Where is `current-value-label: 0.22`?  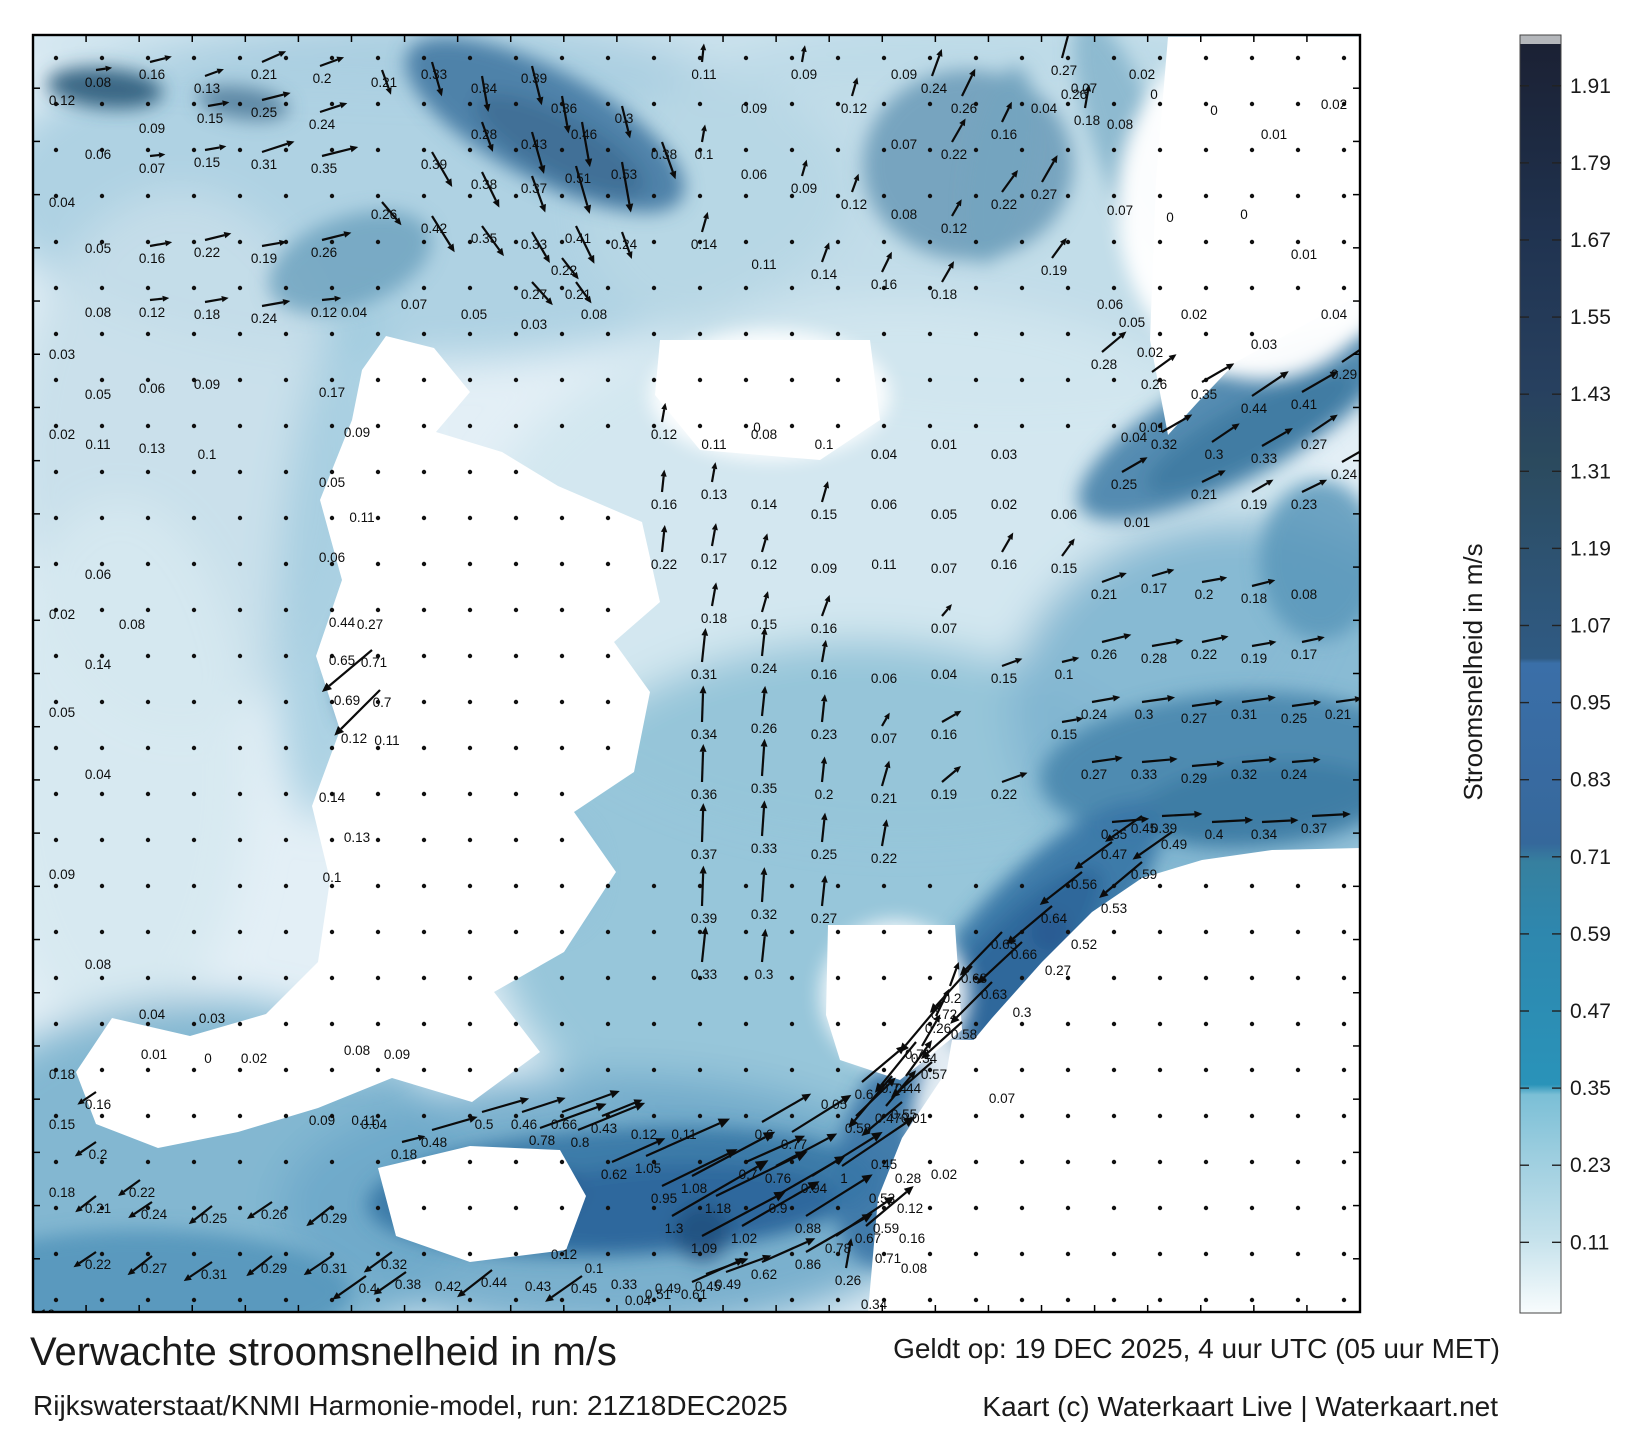 current-value-label: 0.22 is located at coordinates (1004, 204).